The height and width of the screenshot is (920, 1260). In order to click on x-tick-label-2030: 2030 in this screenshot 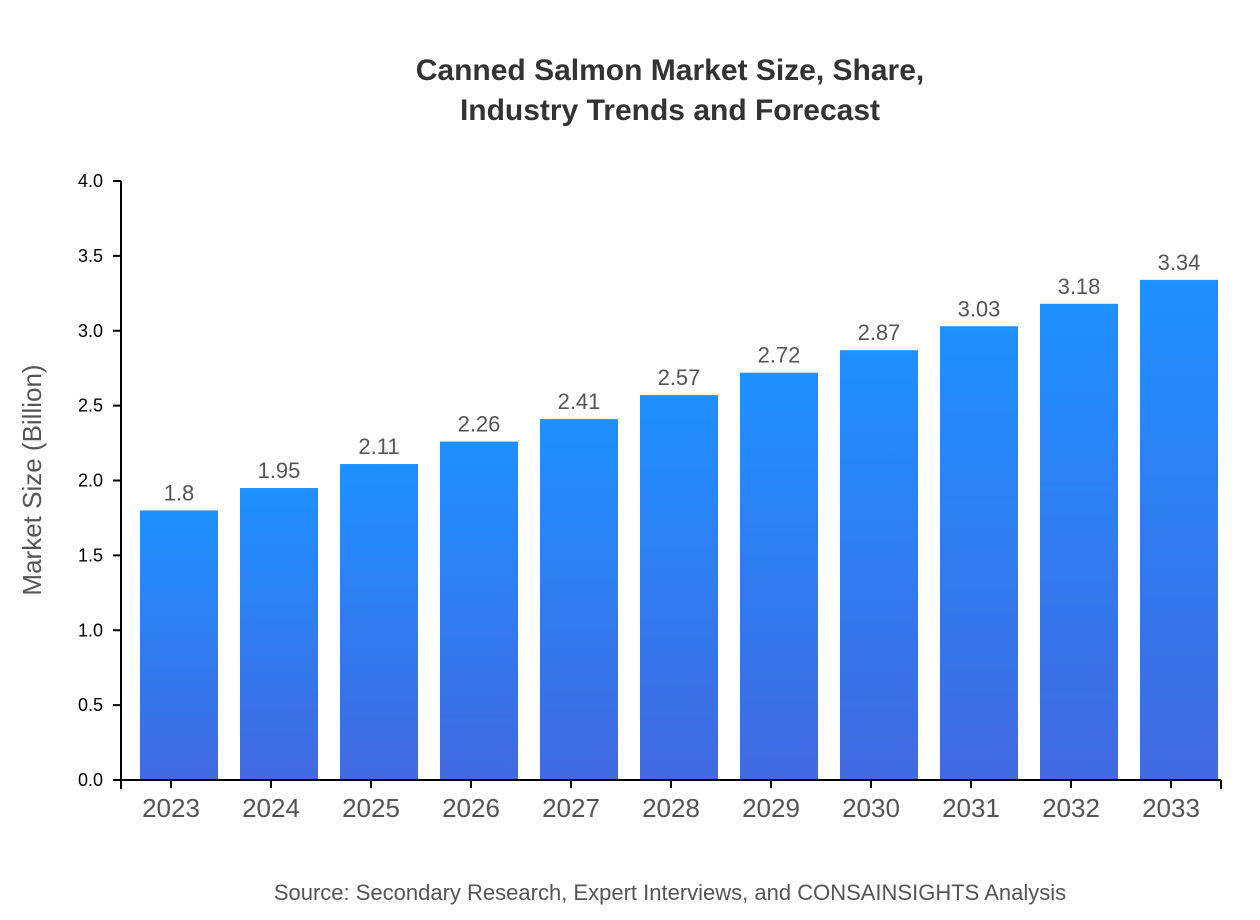, I will do `click(871, 808)`.